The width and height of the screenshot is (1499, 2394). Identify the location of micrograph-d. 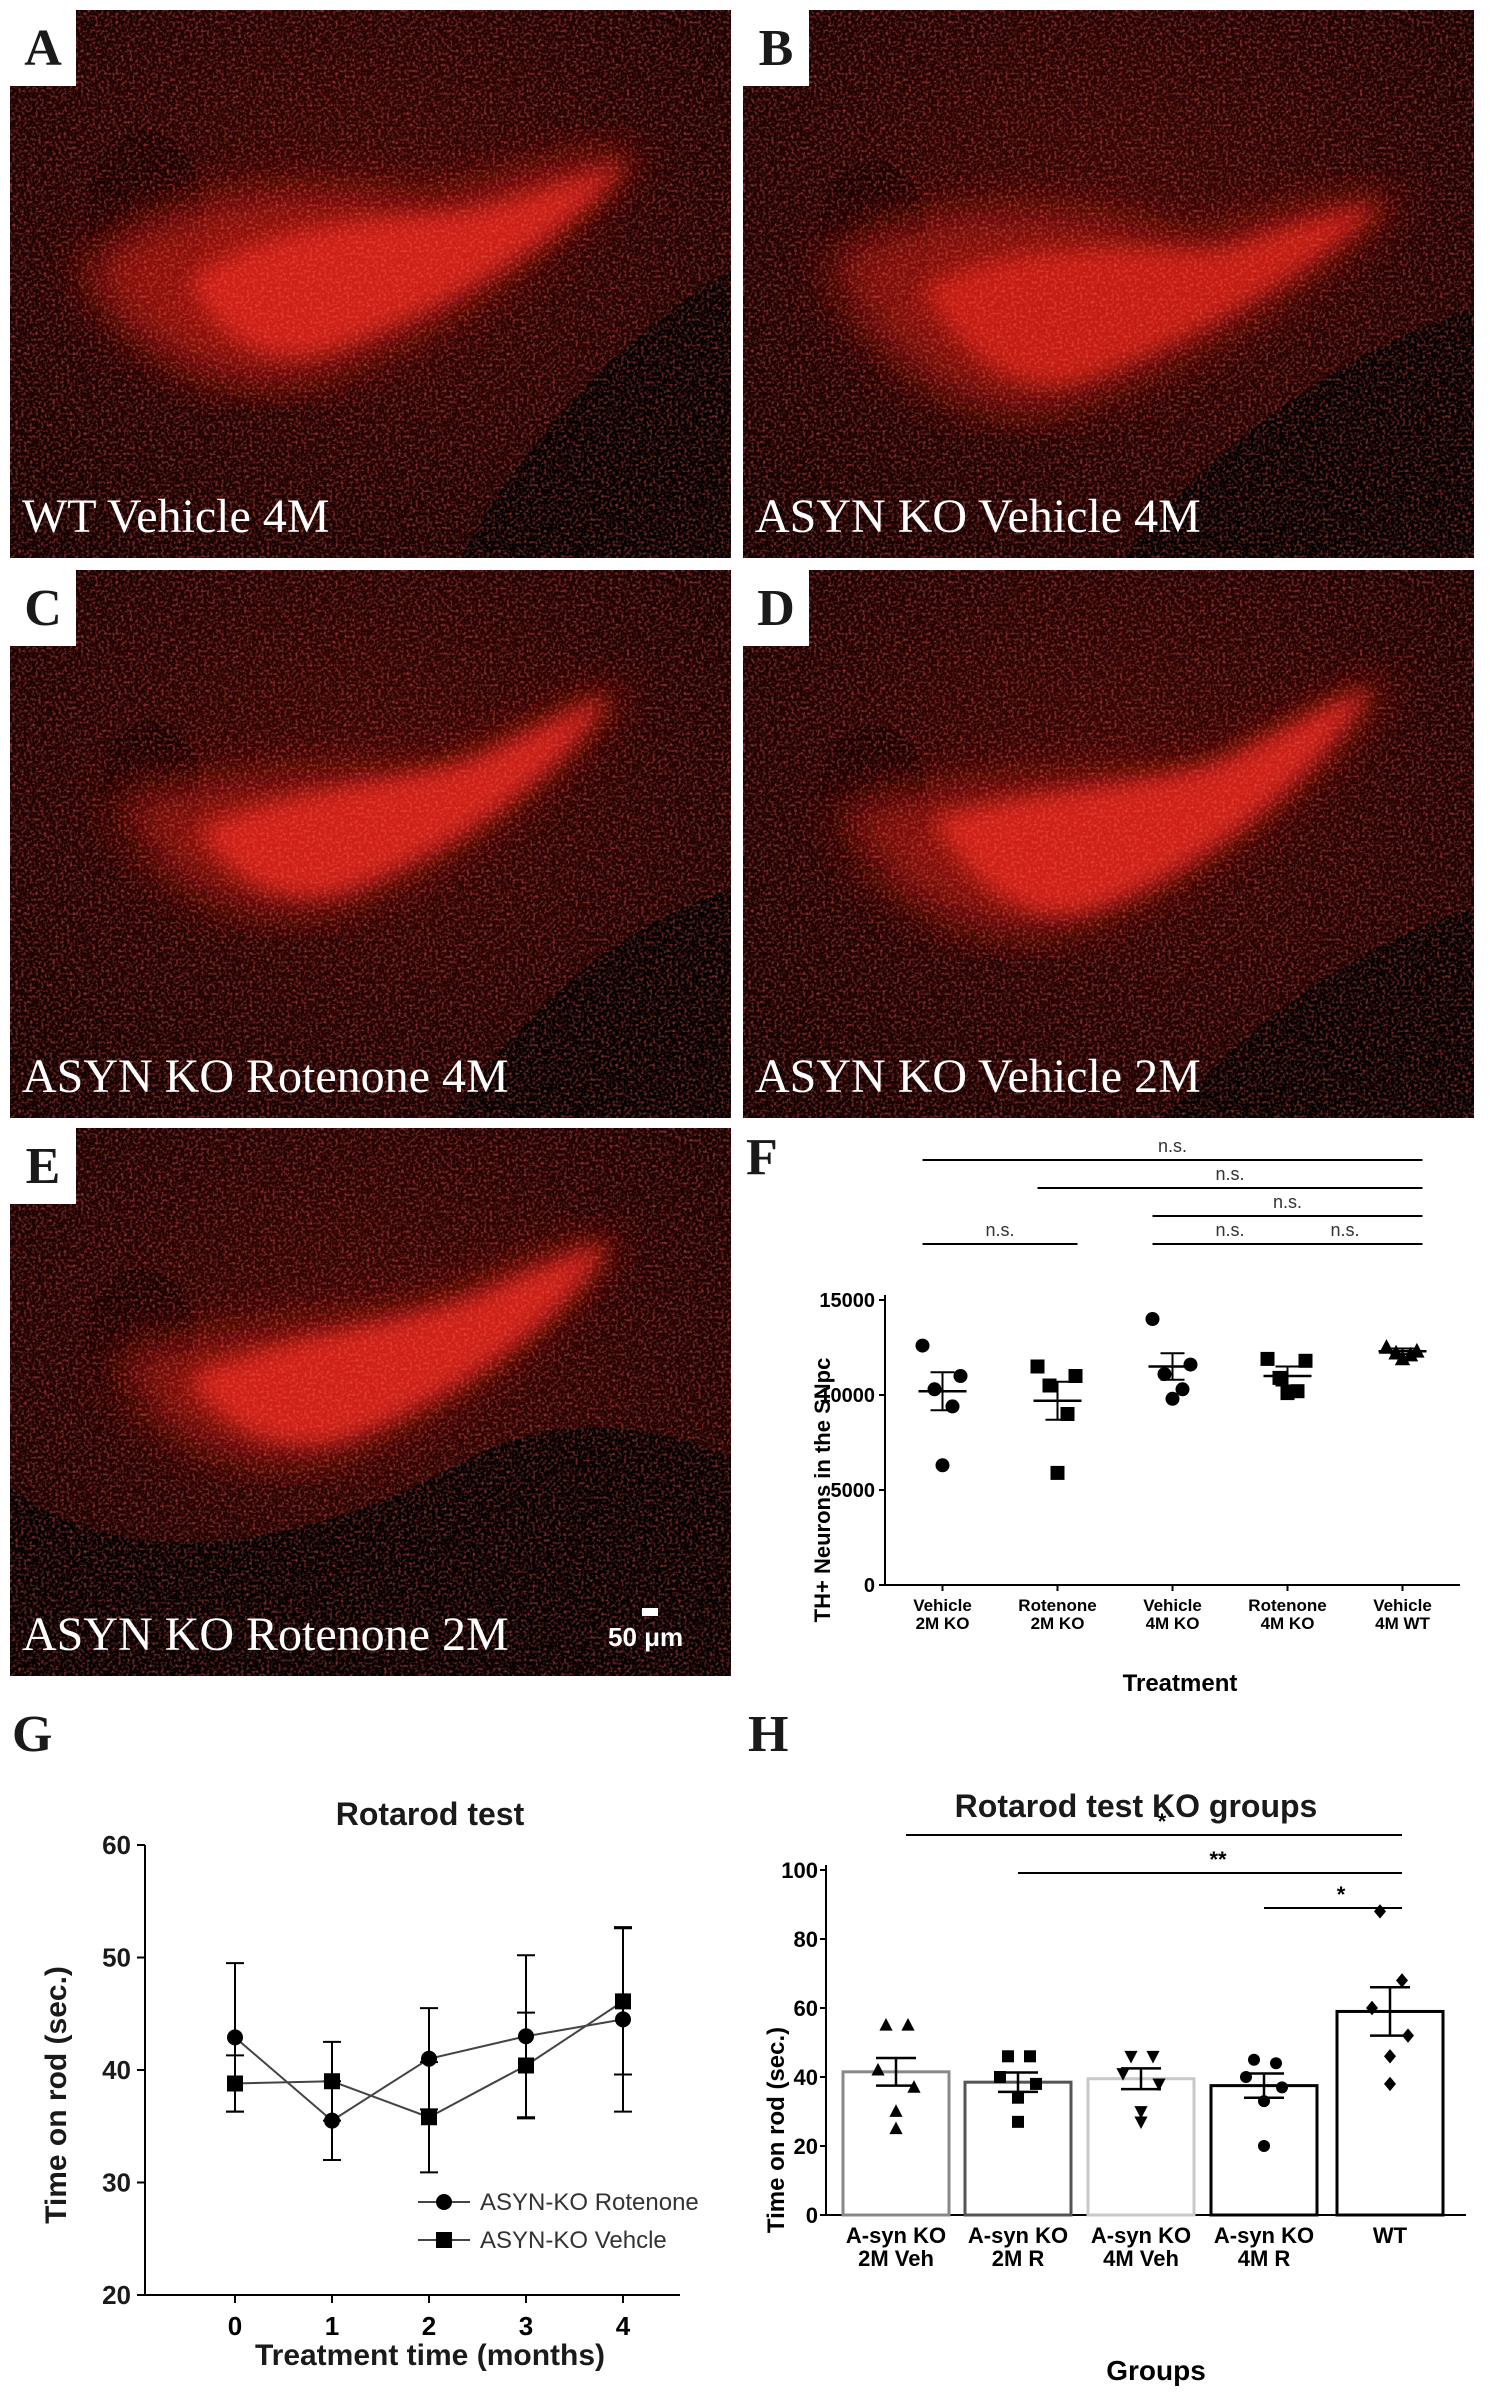
(1108, 844).